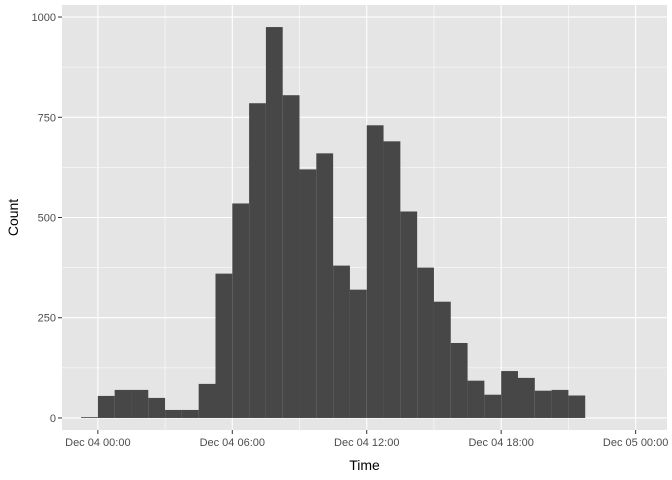 The image size is (672, 480). What do you see at coordinates (500, 443) in the screenshot?
I see `x-tick-label: Dec 04 18:00` at bounding box center [500, 443].